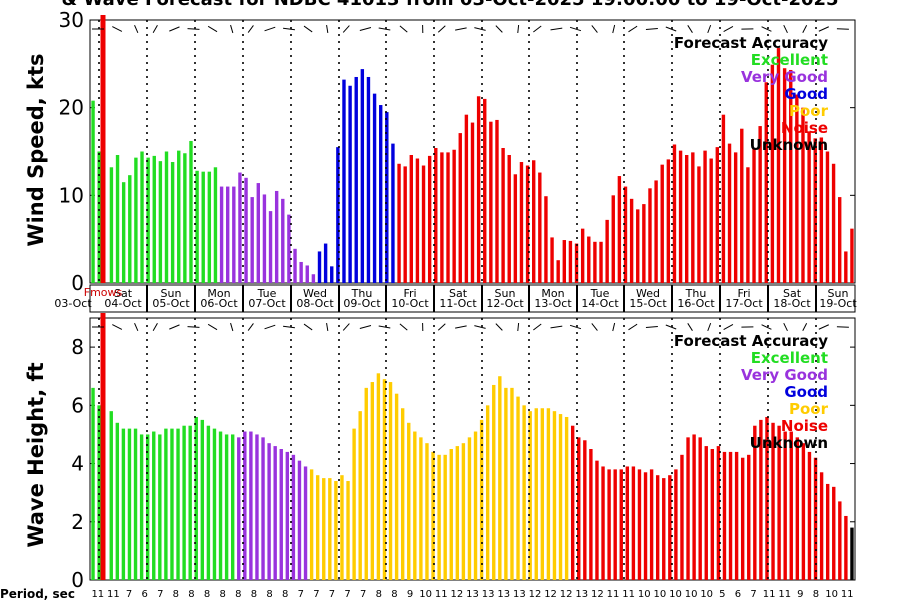 The image size is (900, 600). What do you see at coordinates (71, 20) in the screenshot?
I see `wind-y-tick-label: 30` at bounding box center [71, 20].